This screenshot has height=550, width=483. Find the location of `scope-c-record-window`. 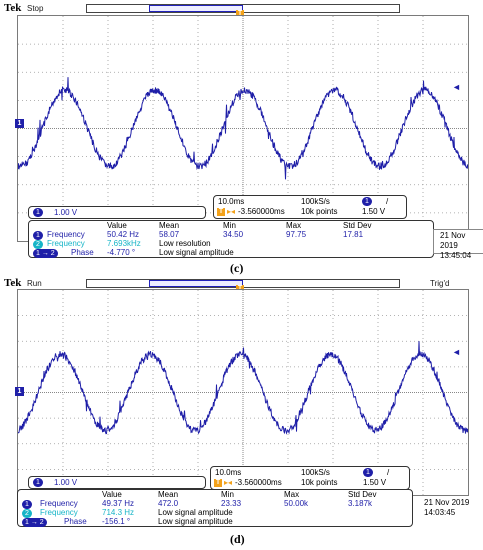

scope-c-record-window is located at coordinates (196, 8).